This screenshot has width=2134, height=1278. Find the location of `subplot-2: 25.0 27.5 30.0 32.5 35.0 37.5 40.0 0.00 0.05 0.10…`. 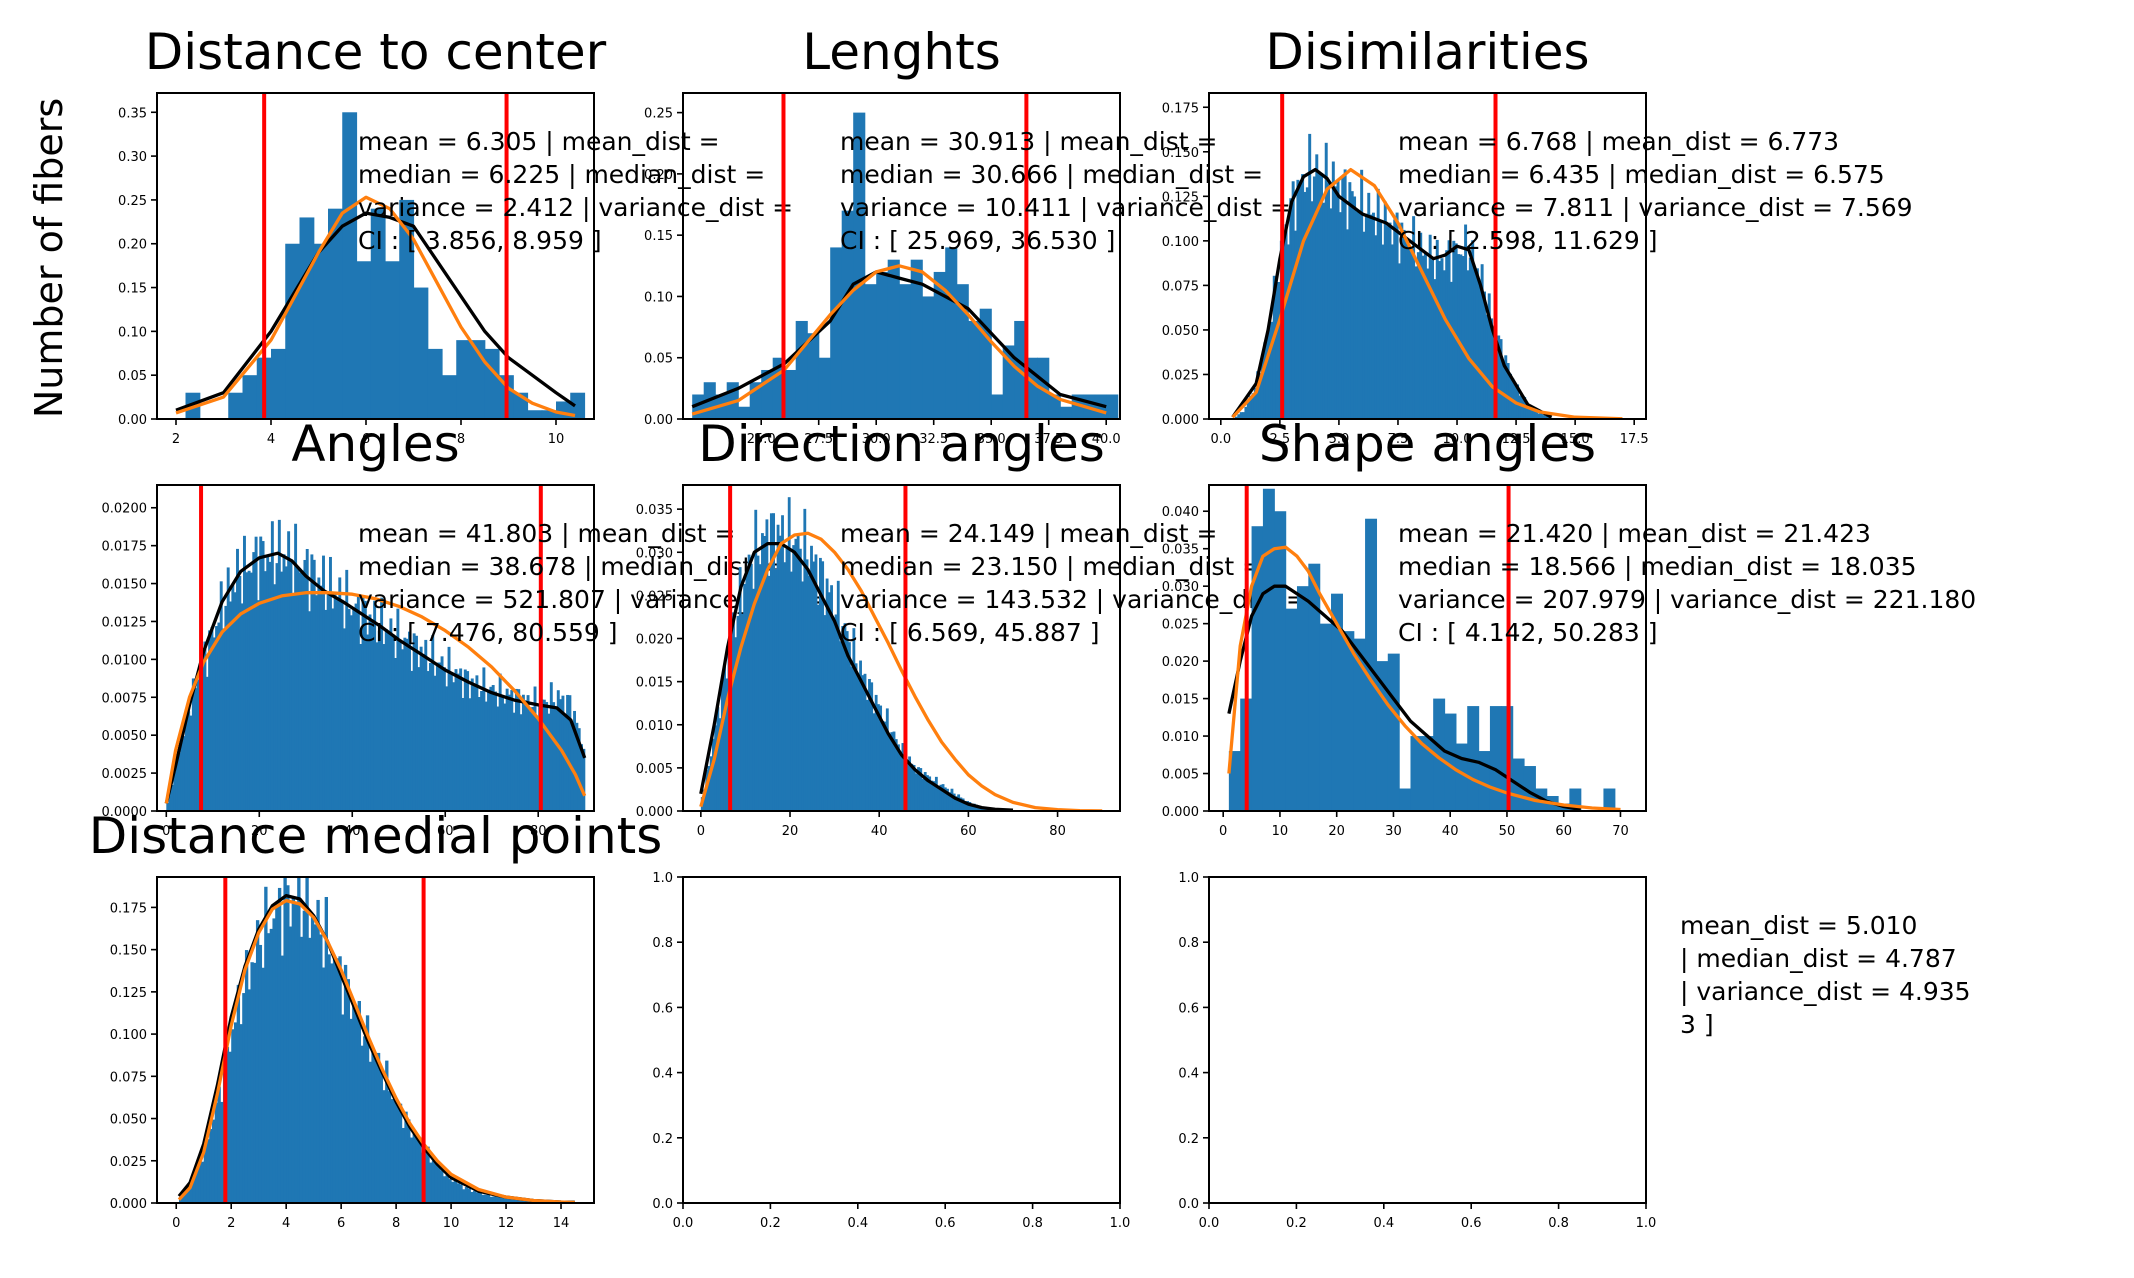

subplot-2: 25.0 27.5 30.0 32.5 35.0 37.5 40.0 0.00 0.05 0.10… is located at coordinates (967, 235).